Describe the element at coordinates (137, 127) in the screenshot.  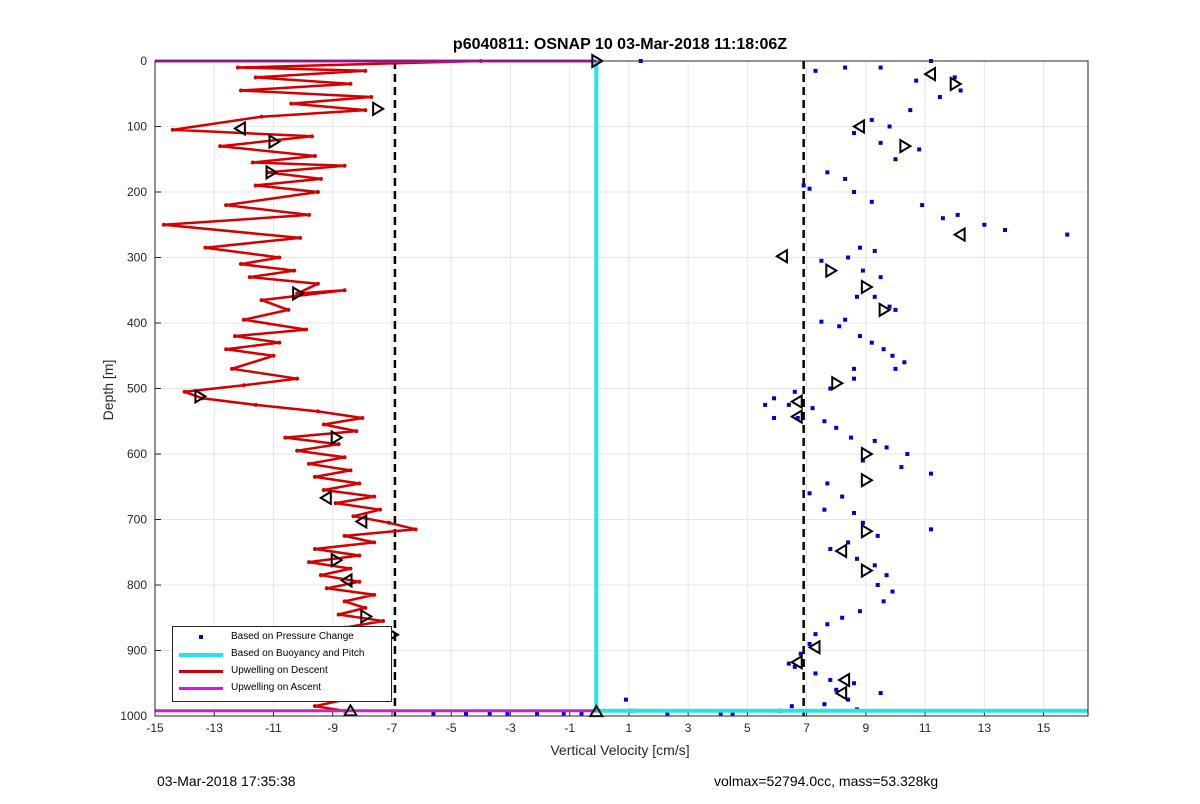
I see `y-tick-label: 100` at that location.